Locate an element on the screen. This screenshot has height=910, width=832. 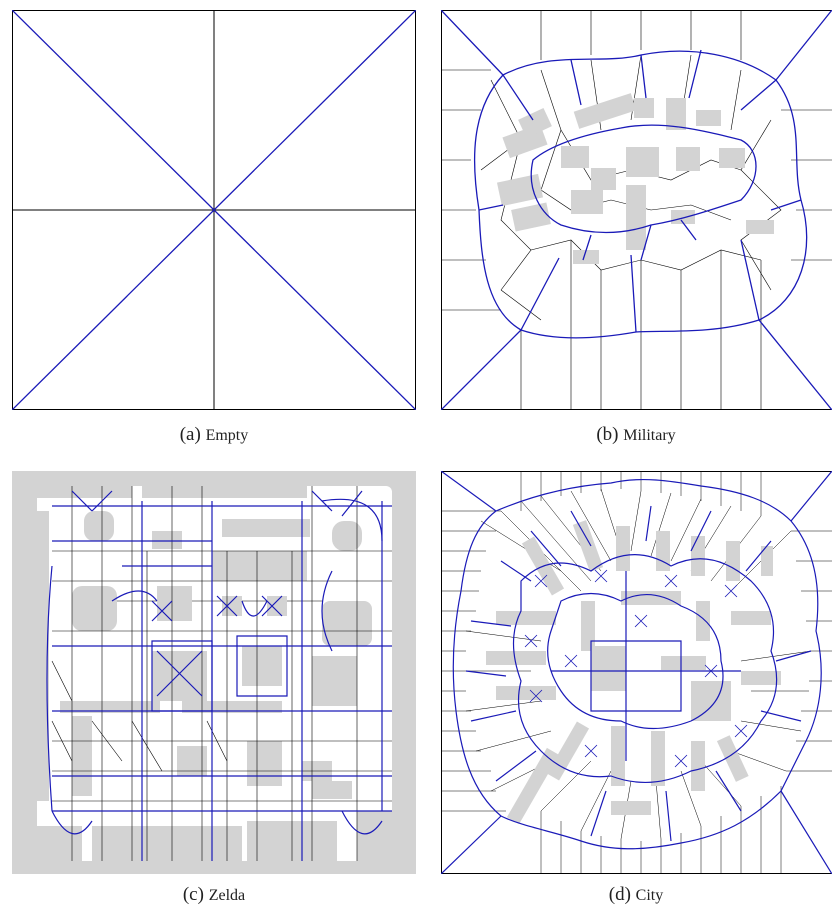
caption-name: City is located at coordinates (649, 895).